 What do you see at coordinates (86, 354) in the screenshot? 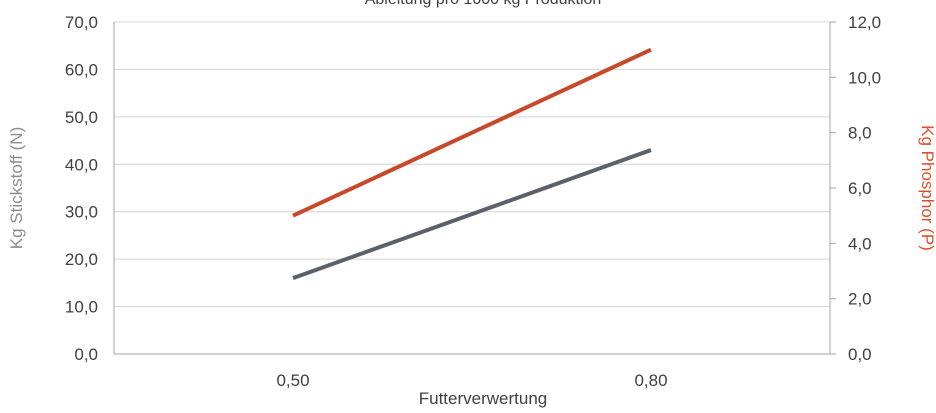
I see `y-left-tick-label: 0,0` at bounding box center [86, 354].